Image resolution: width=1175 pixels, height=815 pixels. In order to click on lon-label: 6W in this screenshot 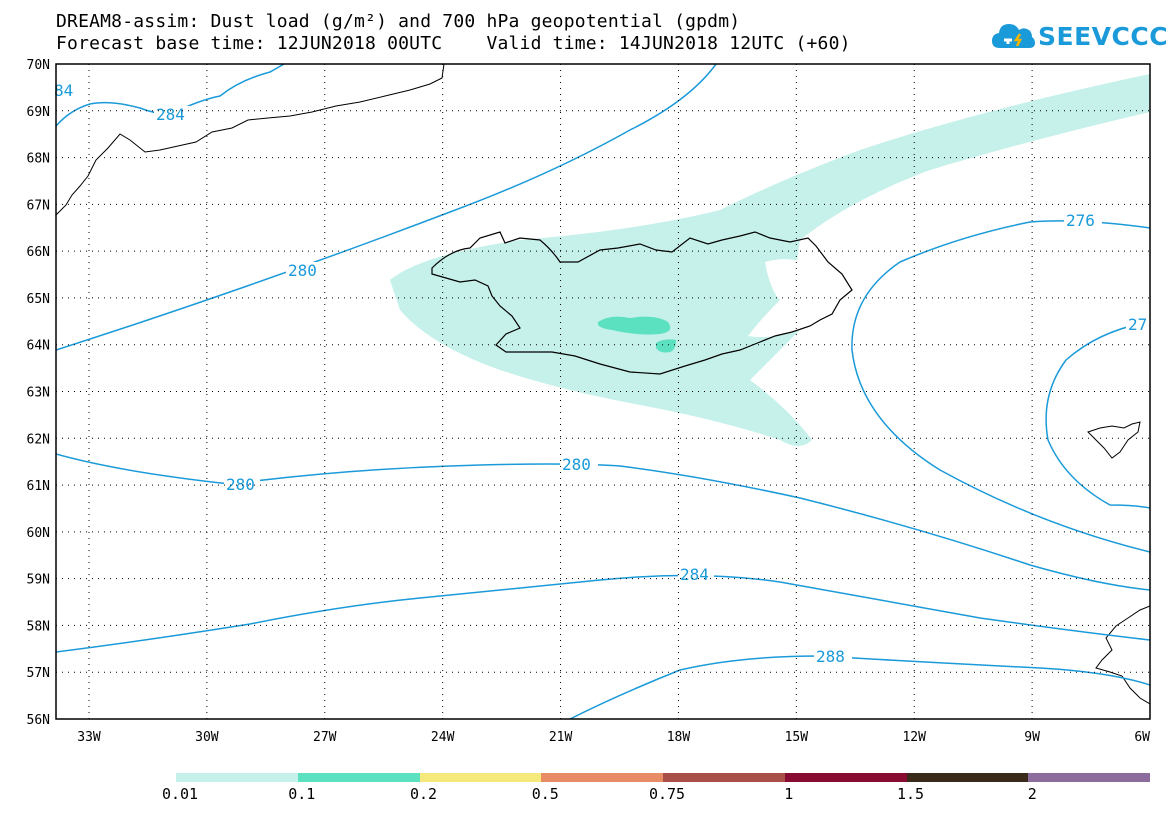, I will do `click(1142, 737)`.